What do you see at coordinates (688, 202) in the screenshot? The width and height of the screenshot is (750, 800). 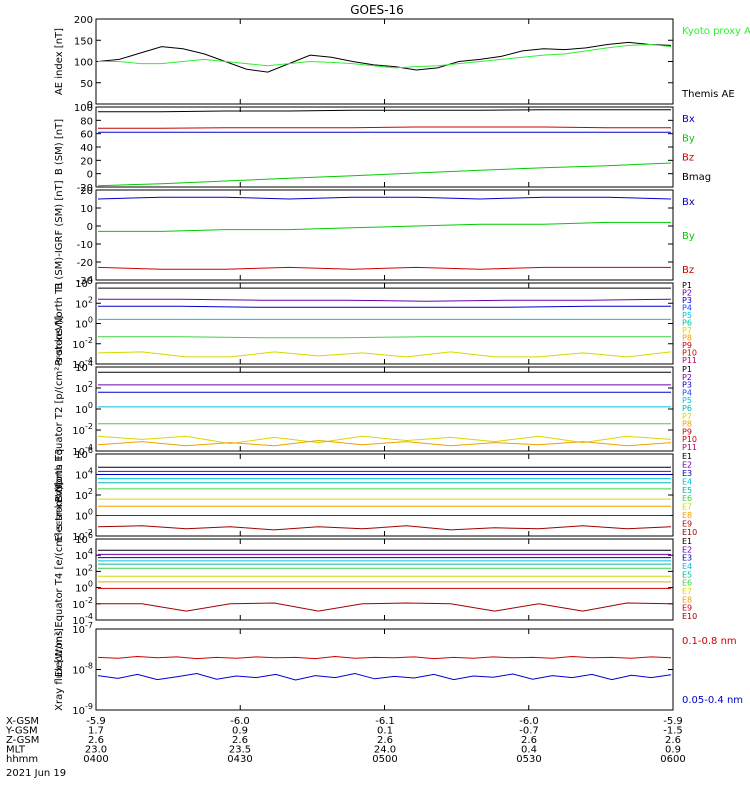 I see `legend-item: Bx` at bounding box center [688, 202].